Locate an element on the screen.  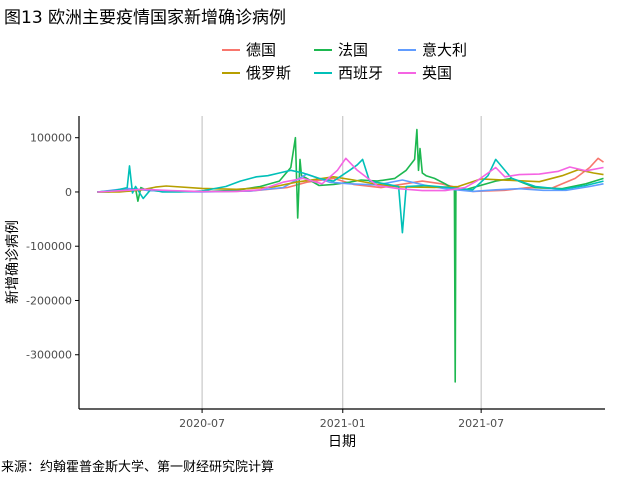
legend-label-germany: 德国 is located at coordinates (261, 50).